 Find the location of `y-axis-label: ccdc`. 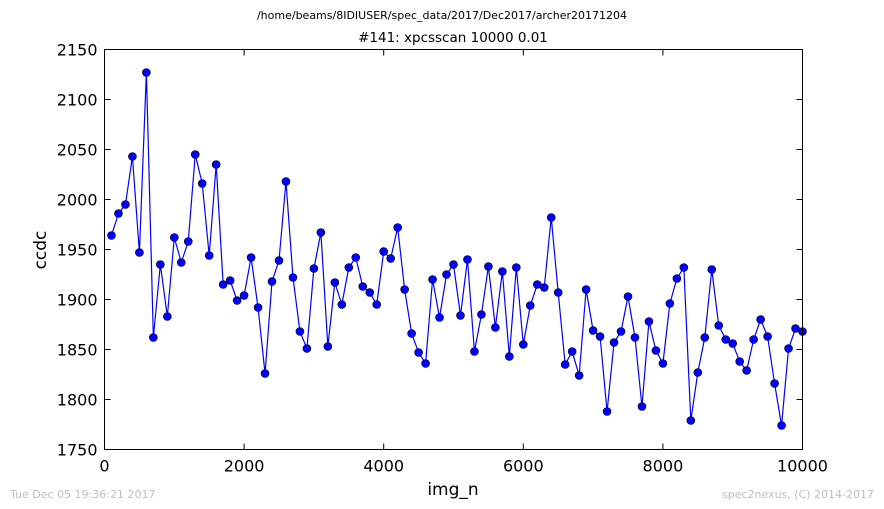

y-axis-label: ccdc is located at coordinates (41, 250).